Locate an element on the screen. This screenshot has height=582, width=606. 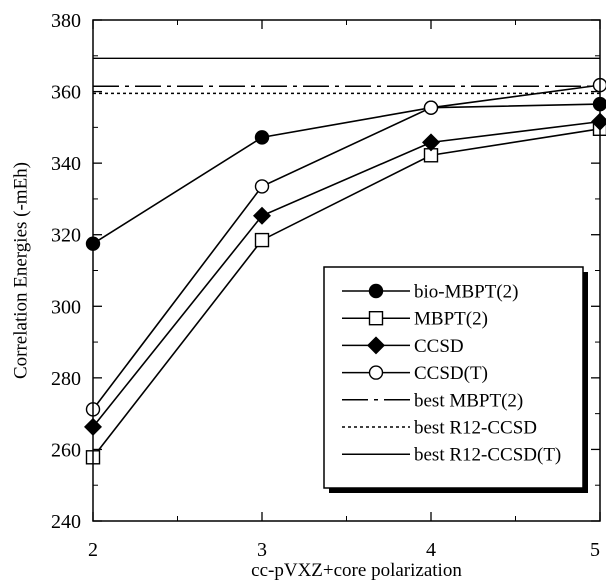
legend-label-best-r12-ccsd-t: best R12-CCSD(T) is located at coordinates (487, 455).